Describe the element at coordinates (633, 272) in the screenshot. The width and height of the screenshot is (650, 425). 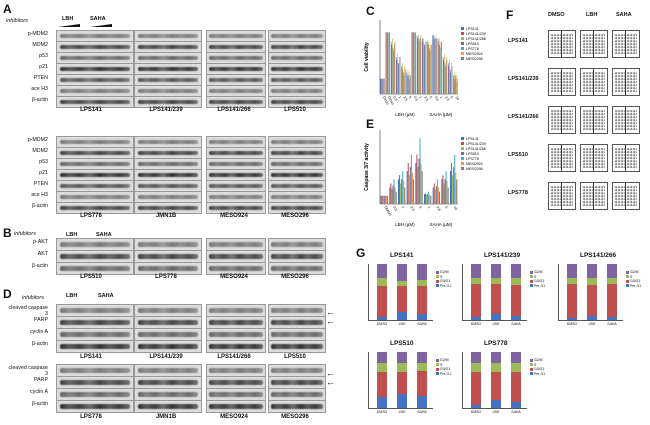
I see `g-legend-item: G2/M` at that location.